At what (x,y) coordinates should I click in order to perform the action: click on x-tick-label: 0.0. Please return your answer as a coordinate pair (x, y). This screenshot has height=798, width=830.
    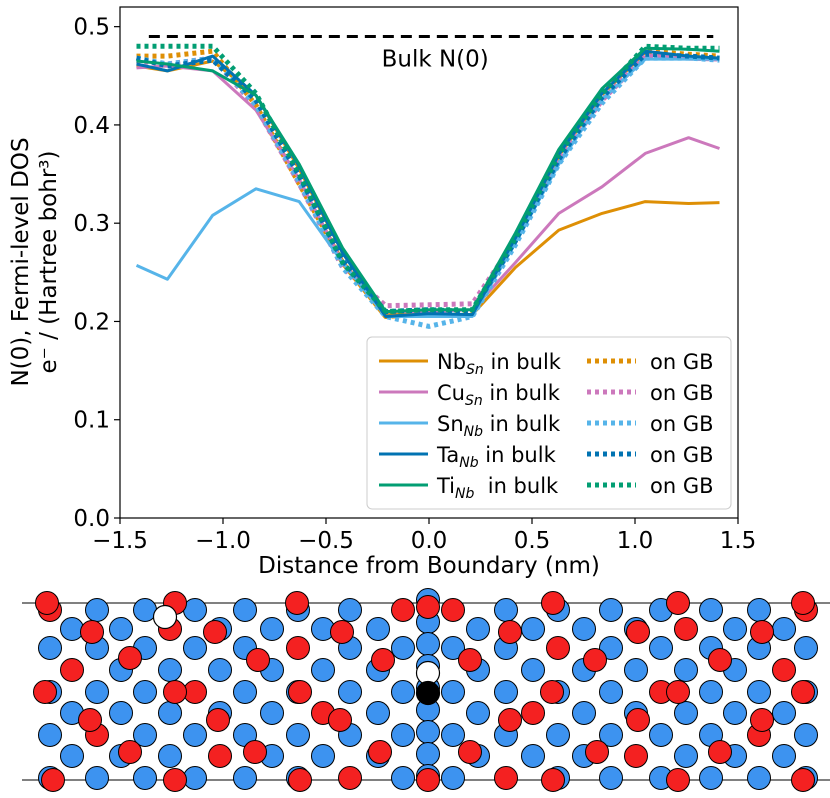
    Looking at the image, I should click on (429, 541).